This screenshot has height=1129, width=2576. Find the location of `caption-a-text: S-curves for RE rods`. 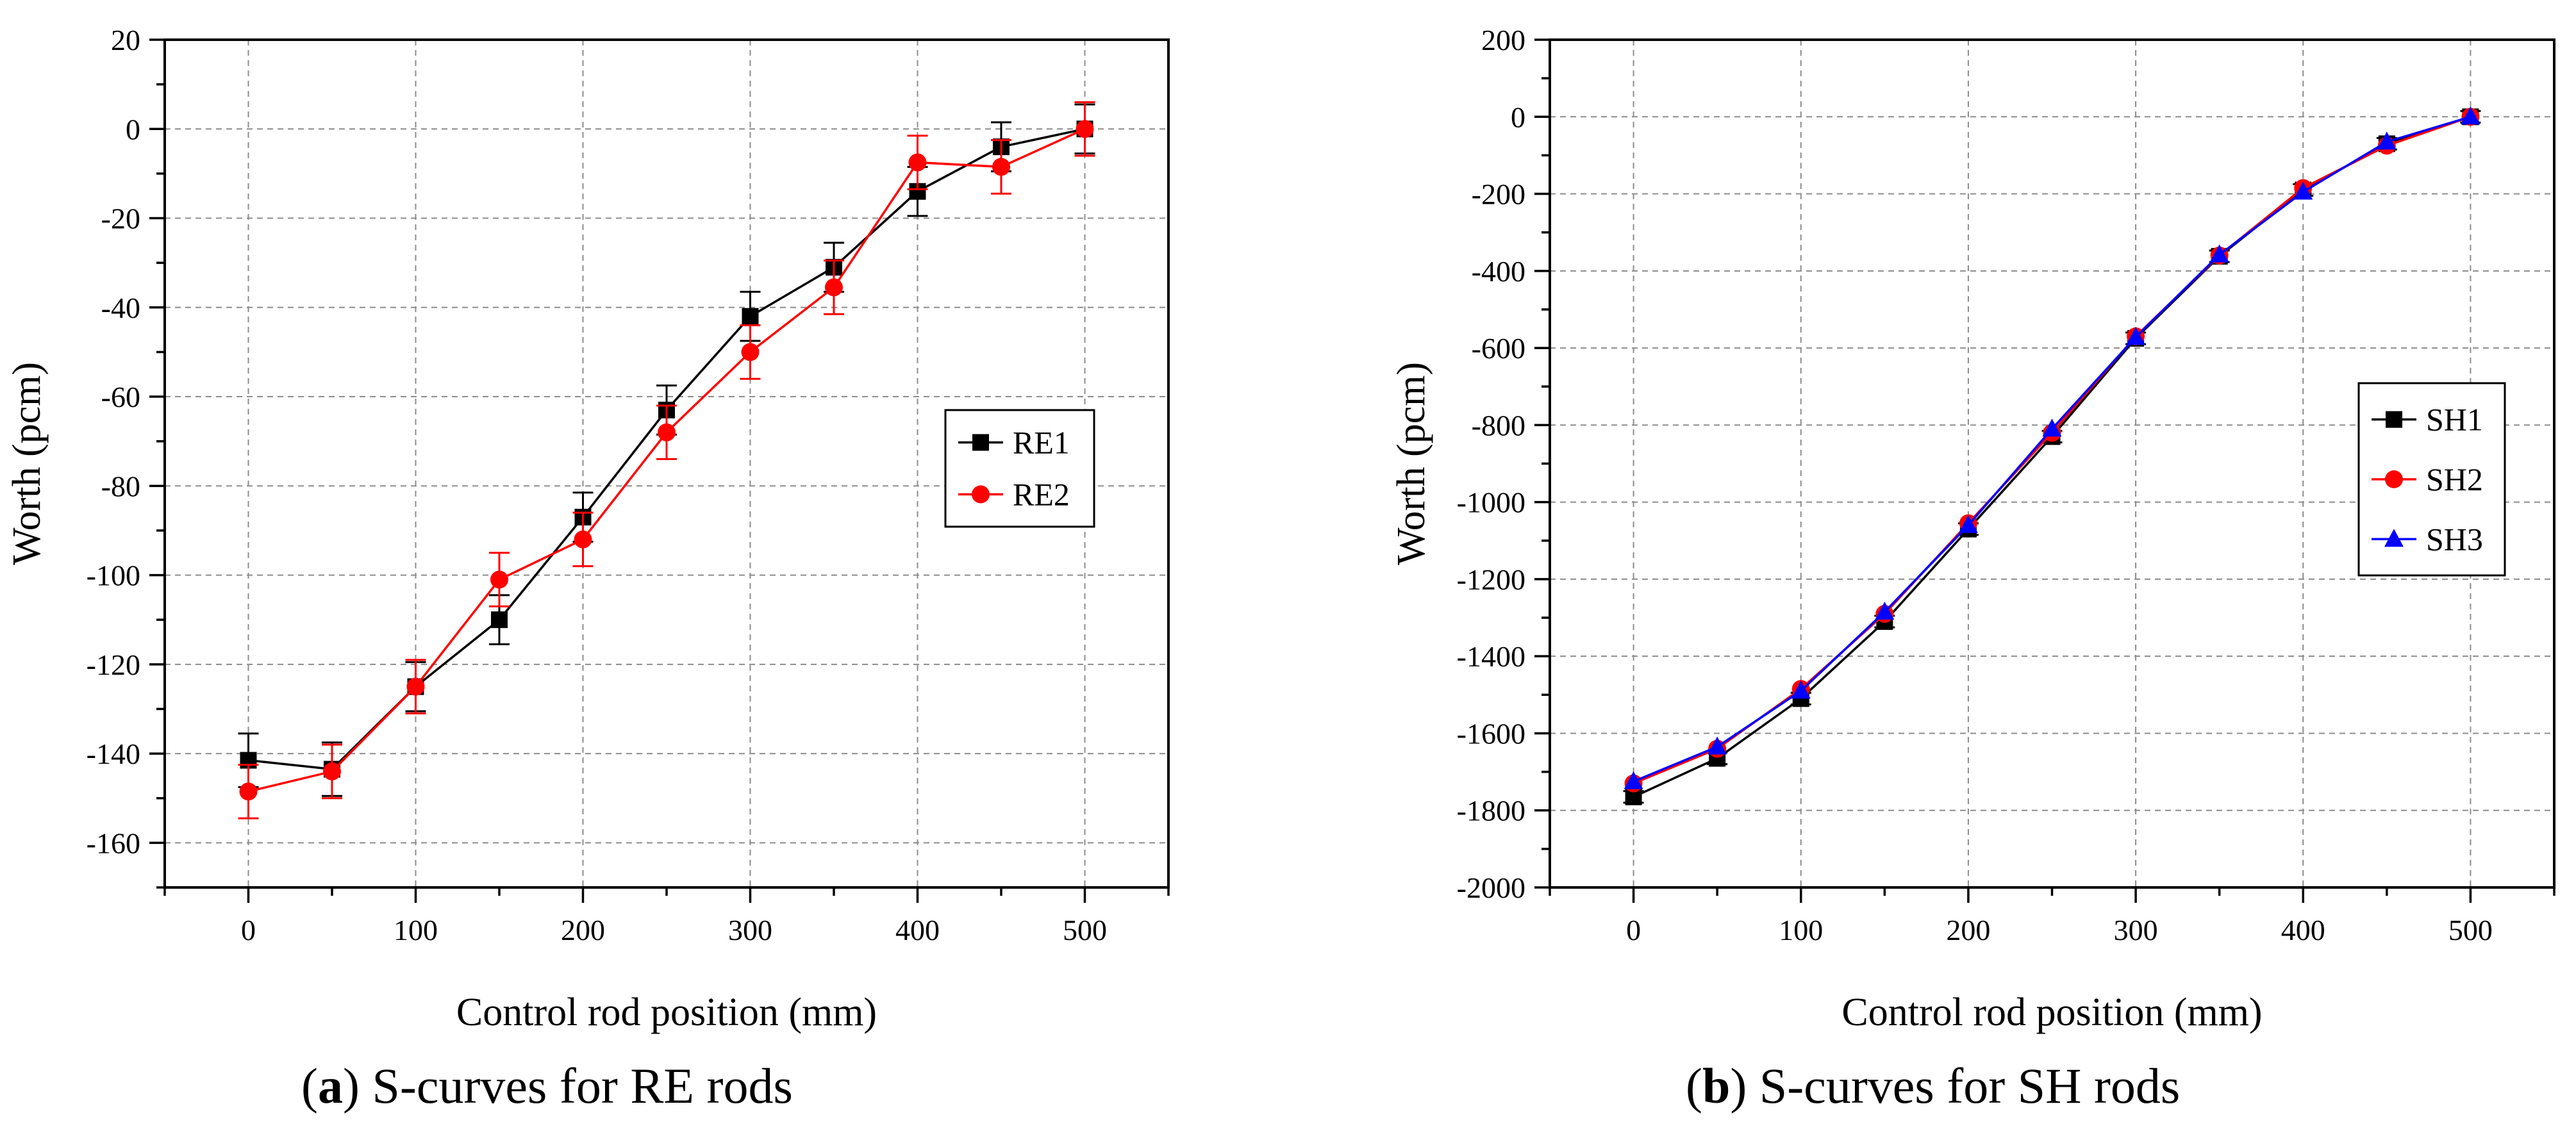

caption-a-text: S-curves for RE rods is located at coordinates (582, 1086).